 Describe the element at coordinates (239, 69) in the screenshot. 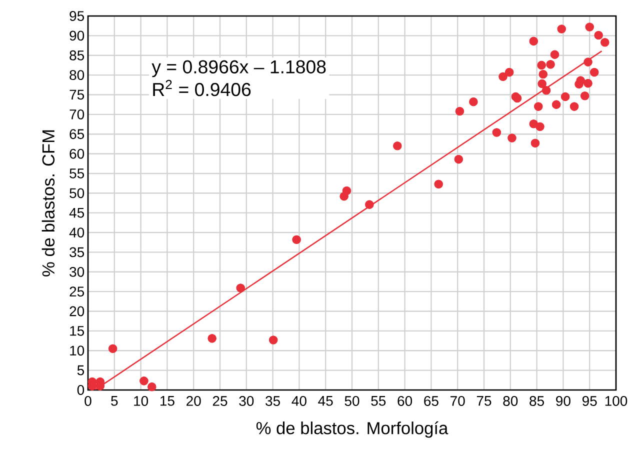

I see `annotation: y = 0.8966x – 1.1808` at that location.